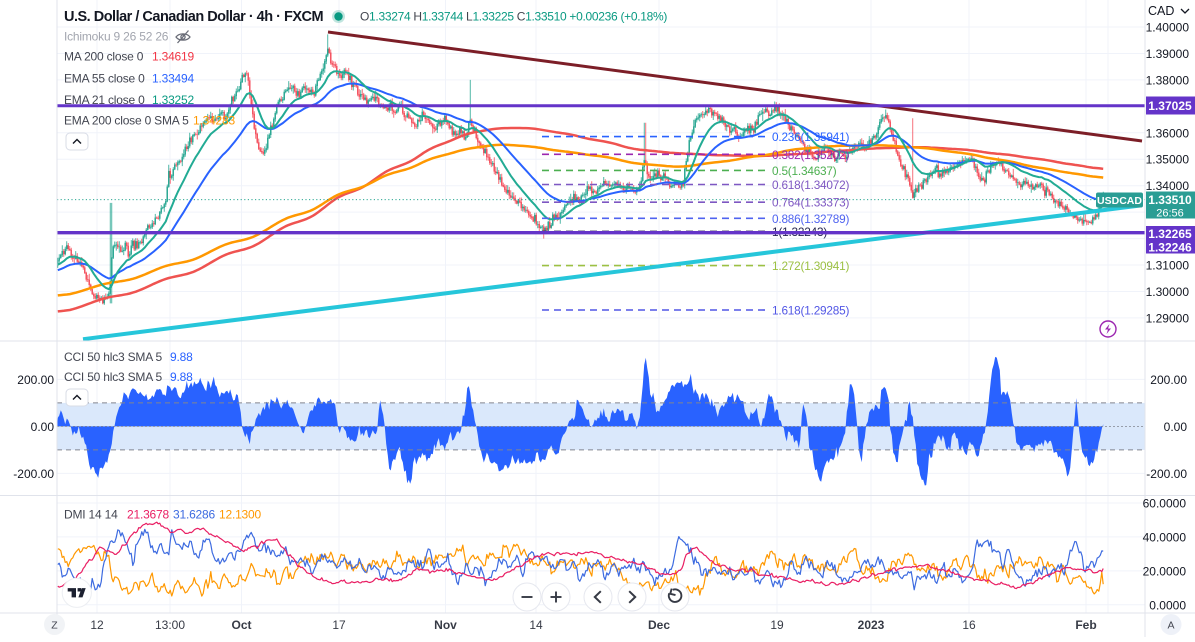  What do you see at coordinates (1168, 318) in the screenshot?
I see `svg-text: 1.29000` at bounding box center [1168, 318].